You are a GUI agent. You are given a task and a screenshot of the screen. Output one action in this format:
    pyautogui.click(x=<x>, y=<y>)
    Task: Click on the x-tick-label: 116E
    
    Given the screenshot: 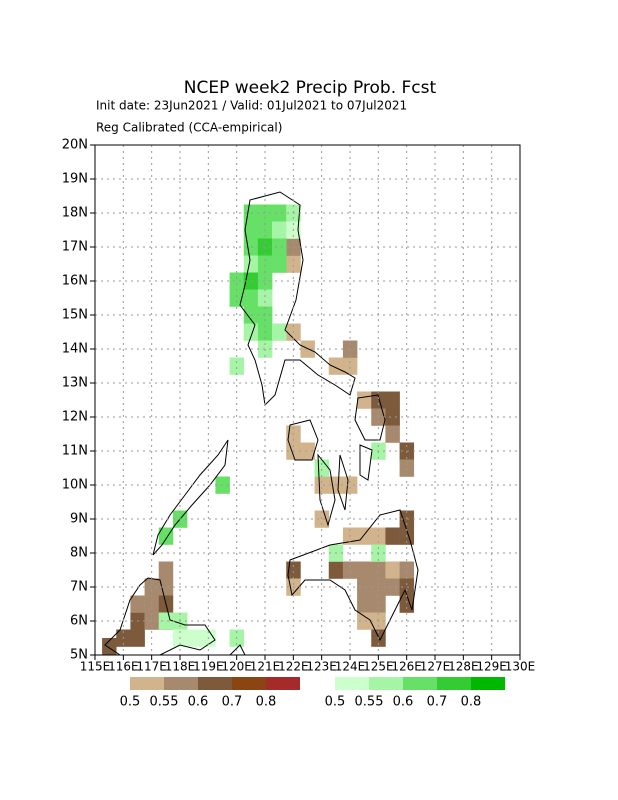 What is the action you would take?
    pyautogui.click(x=123, y=667)
    